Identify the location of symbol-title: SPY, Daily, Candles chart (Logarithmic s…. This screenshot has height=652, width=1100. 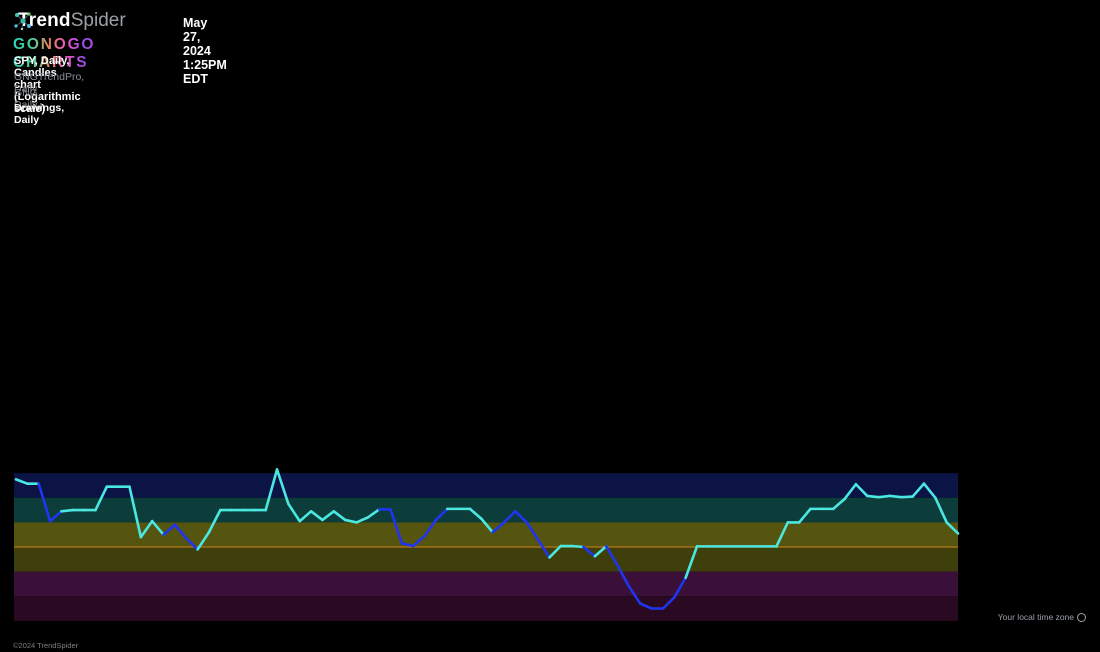
(47, 85).